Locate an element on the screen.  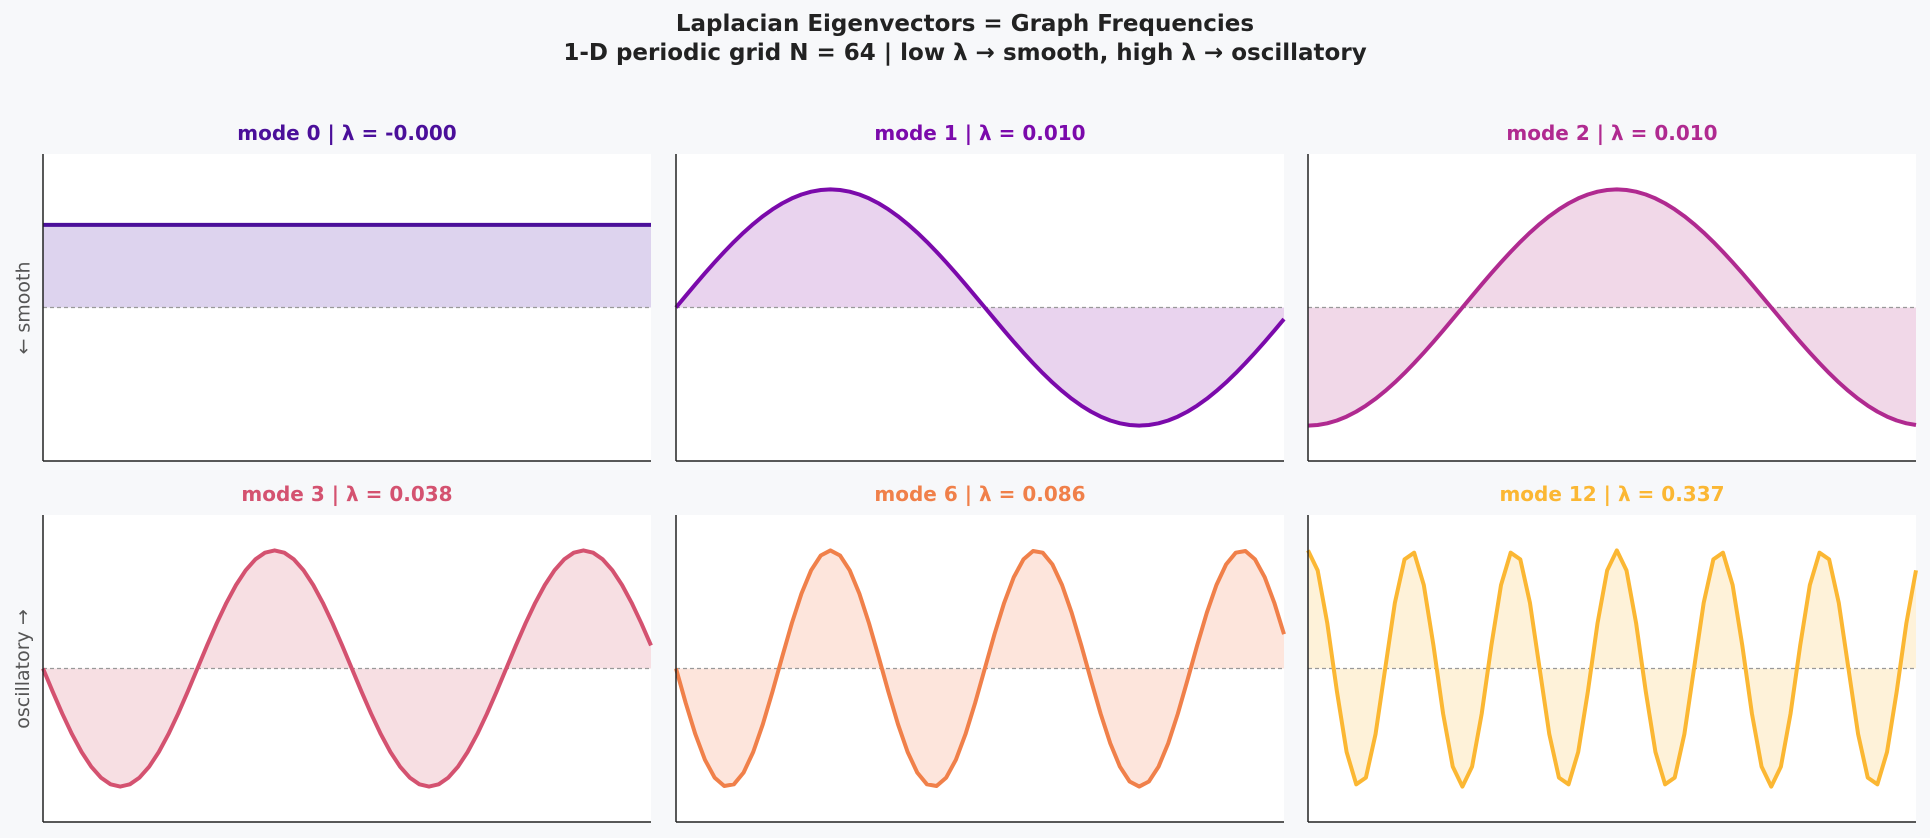
panel-title-mode-2: mode 2 | λ = 0.010 is located at coordinates (1612, 133).